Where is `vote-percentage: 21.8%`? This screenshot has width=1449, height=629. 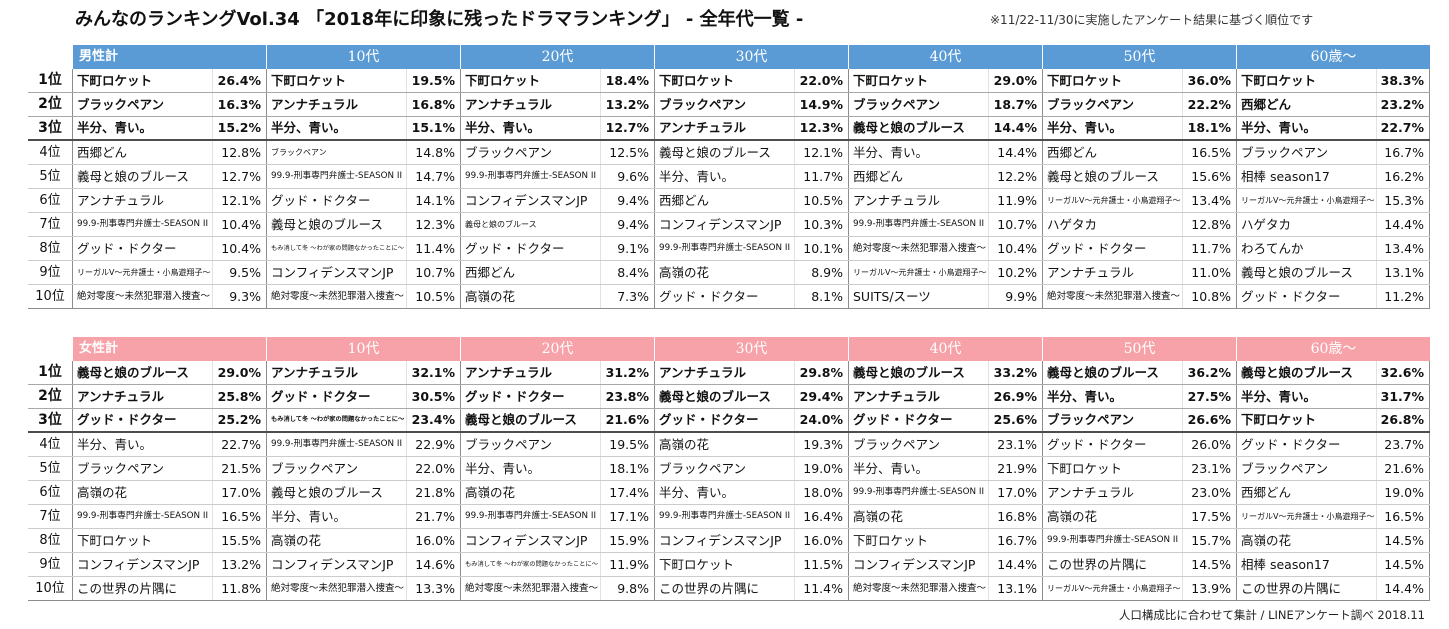
vote-percentage: 21.8% is located at coordinates (435, 492).